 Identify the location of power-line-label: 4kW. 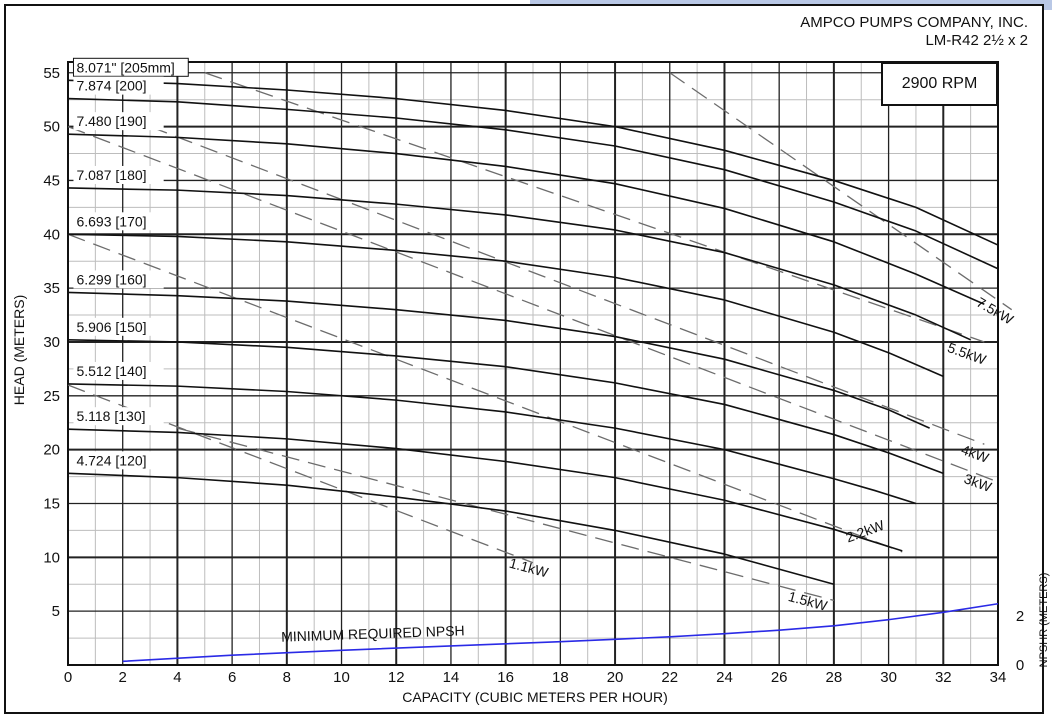
(975, 453).